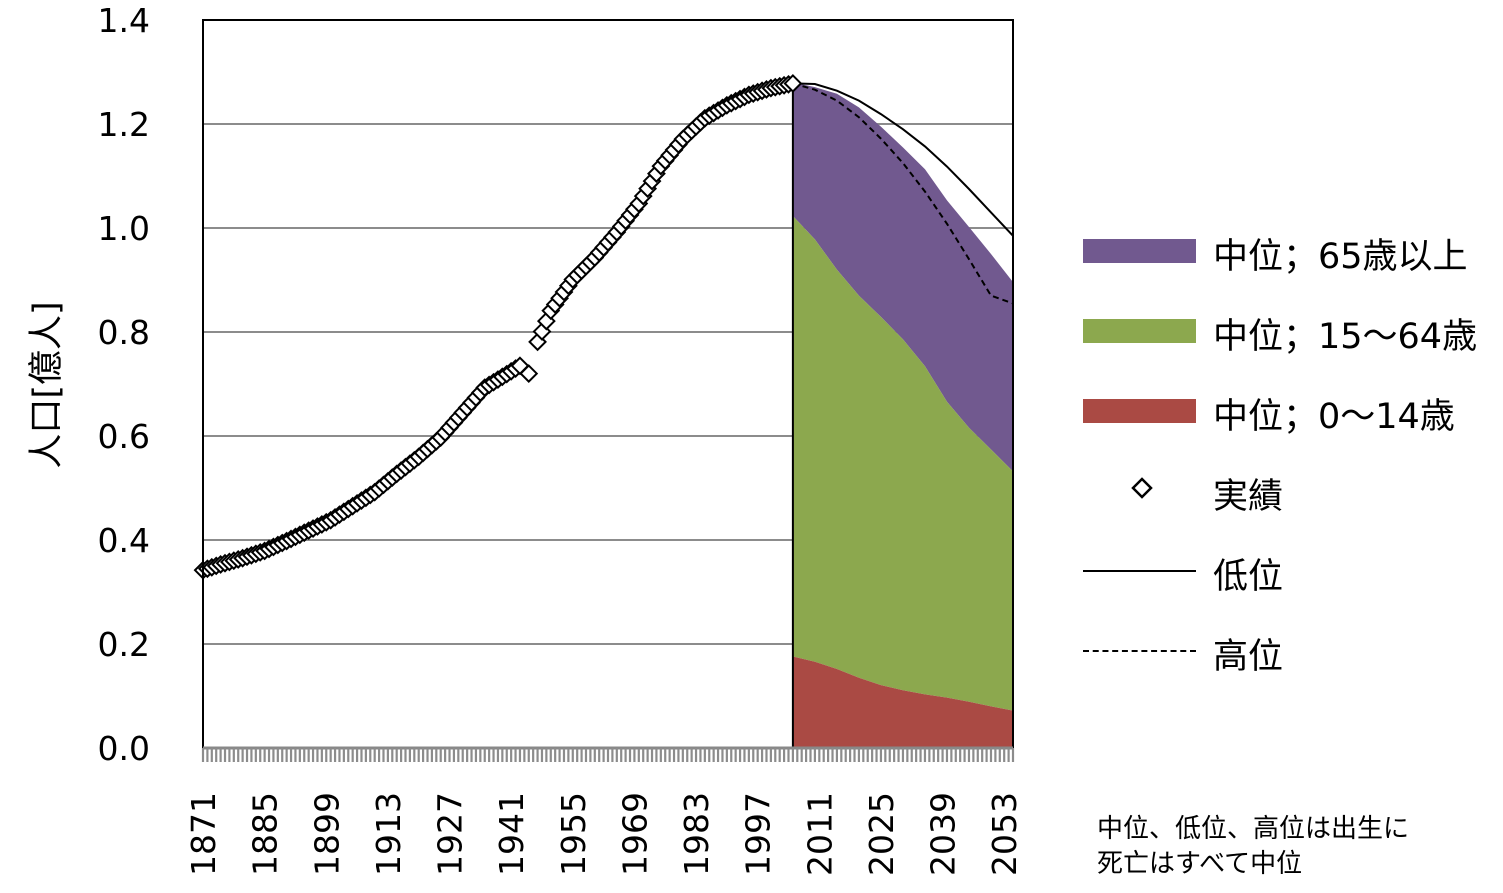  Describe the element at coordinates (1200, 864) in the screenshot. I see `footnote-line-2: 死亡はすべて中位` at that location.